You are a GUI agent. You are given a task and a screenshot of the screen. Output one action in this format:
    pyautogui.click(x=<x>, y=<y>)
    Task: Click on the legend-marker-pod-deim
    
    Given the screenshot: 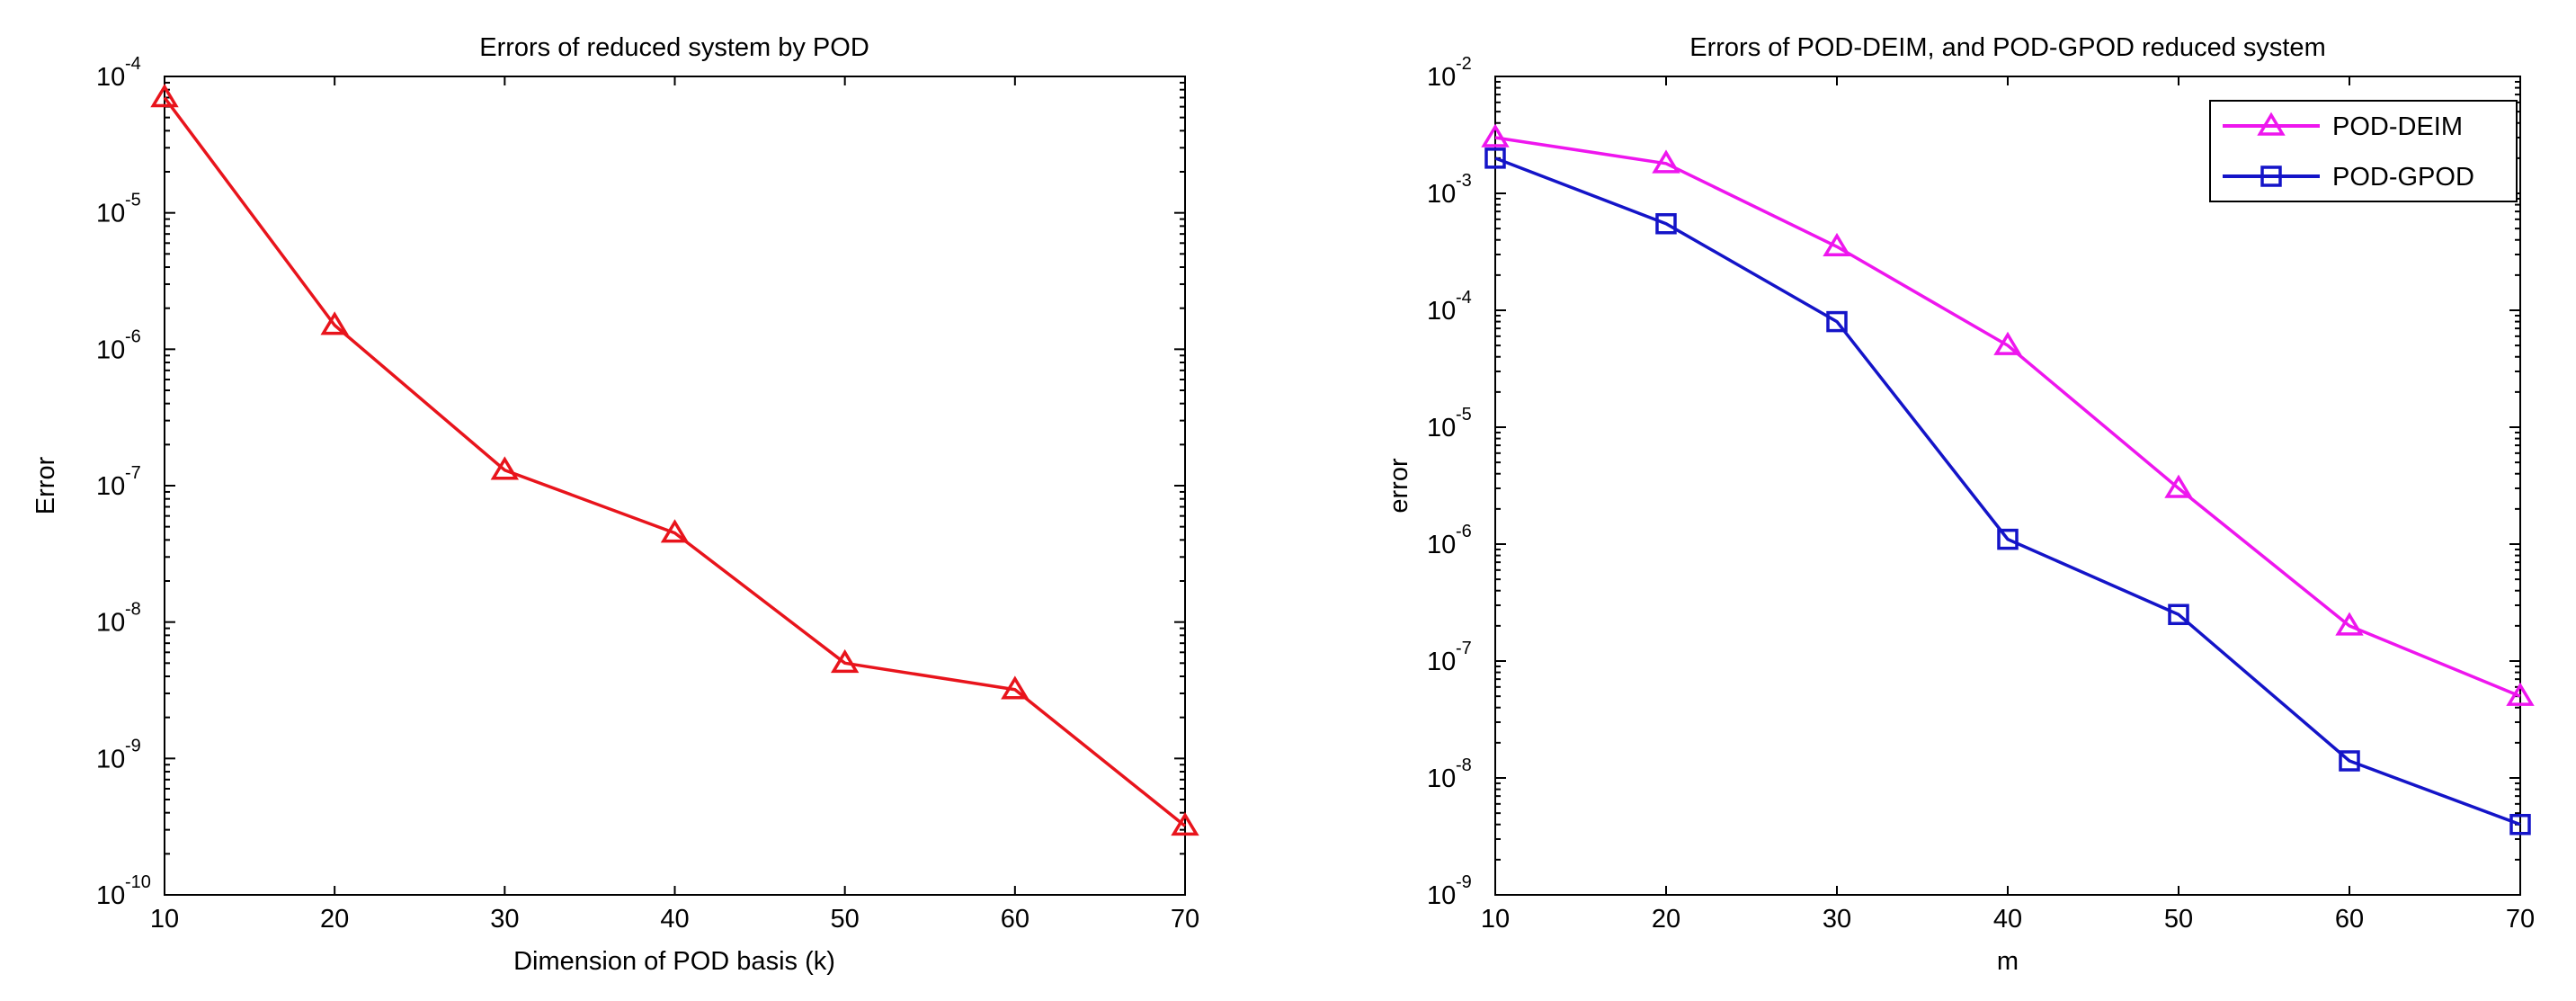 What is the action you would take?
    pyautogui.click(x=2272, y=124)
    